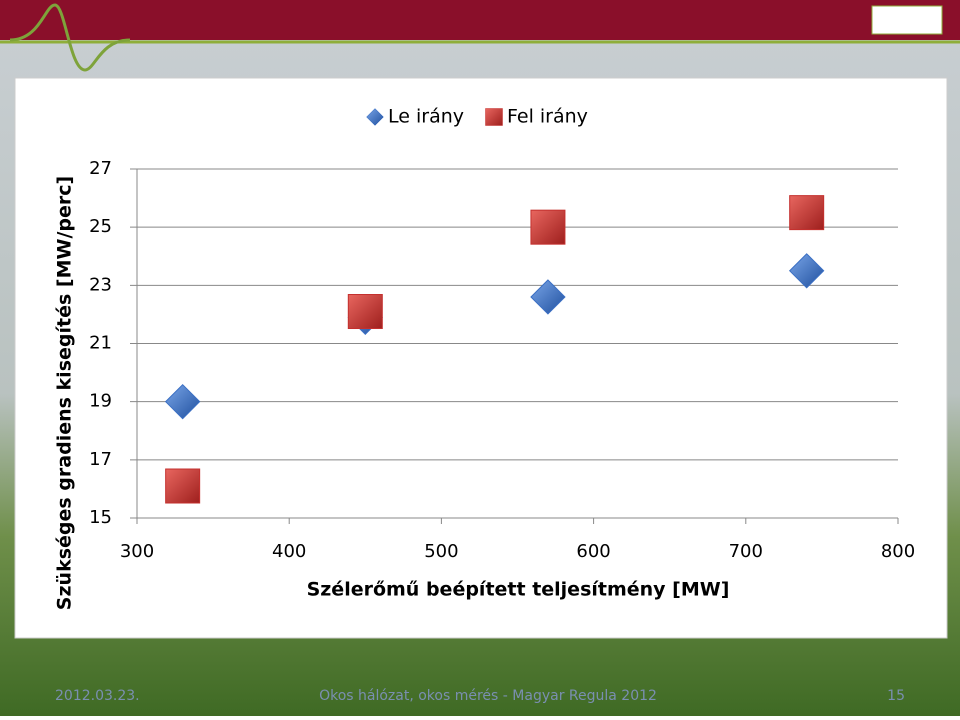  Describe the element at coordinates (426, 117) in the screenshot. I see `legend-label: Le irány` at that location.